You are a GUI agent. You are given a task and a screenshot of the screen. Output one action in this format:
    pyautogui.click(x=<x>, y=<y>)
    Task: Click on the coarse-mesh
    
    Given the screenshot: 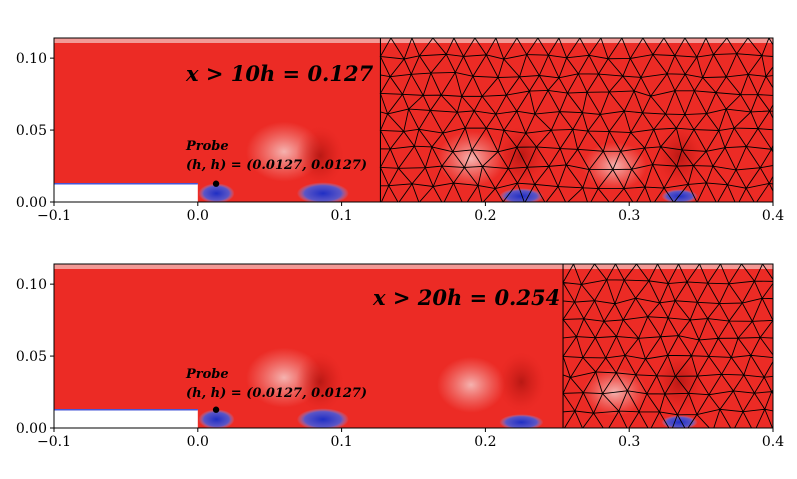 What is the action you would take?
    pyautogui.click(x=667, y=346)
    